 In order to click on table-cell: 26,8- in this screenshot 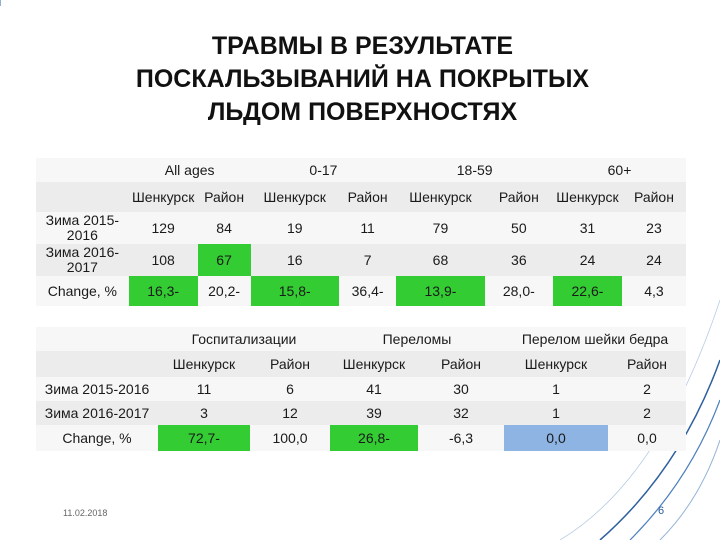, I will do `click(374, 438)`.